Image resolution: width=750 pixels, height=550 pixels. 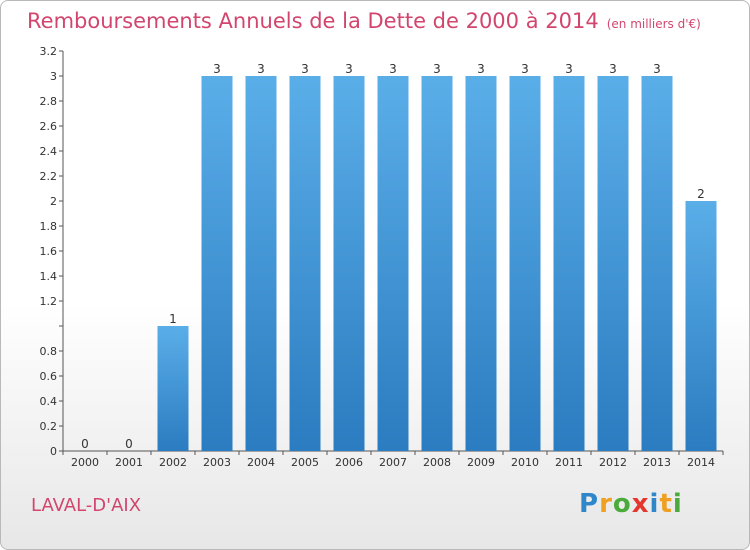 What do you see at coordinates (173, 462) in the screenshot?
I see `x-tick-label-2002: 2002` at bounding box center [173, 462].